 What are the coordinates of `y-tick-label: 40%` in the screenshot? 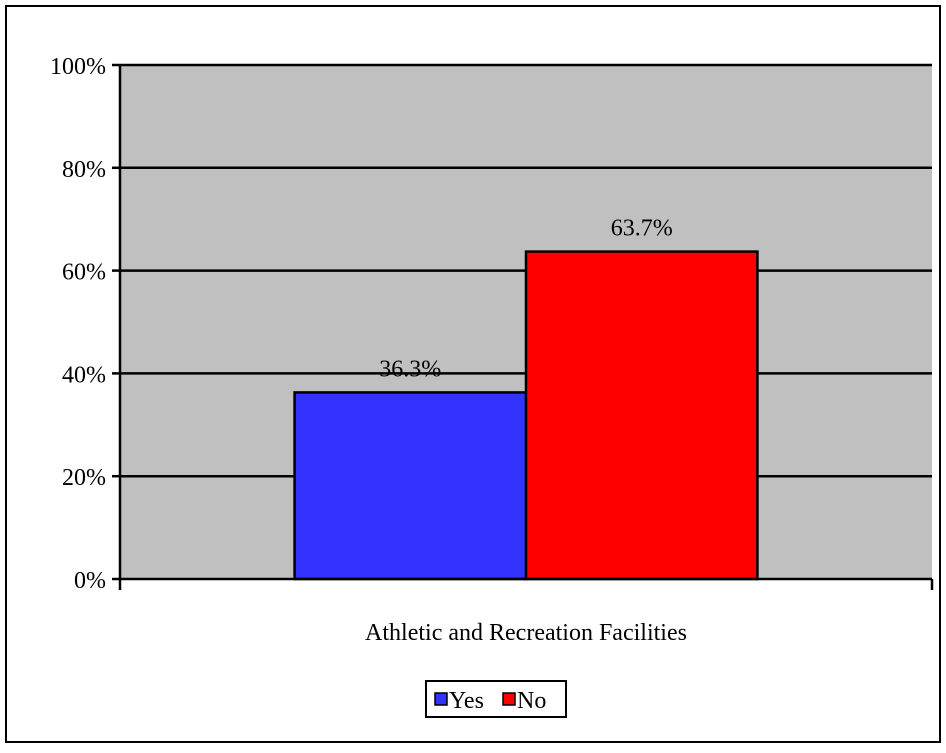 It's located at (84, 375).